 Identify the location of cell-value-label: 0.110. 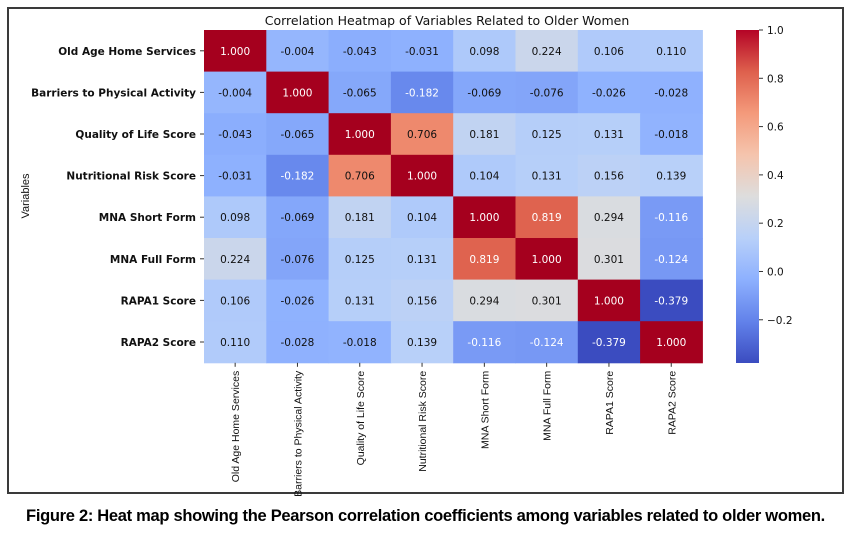
(671, 52).